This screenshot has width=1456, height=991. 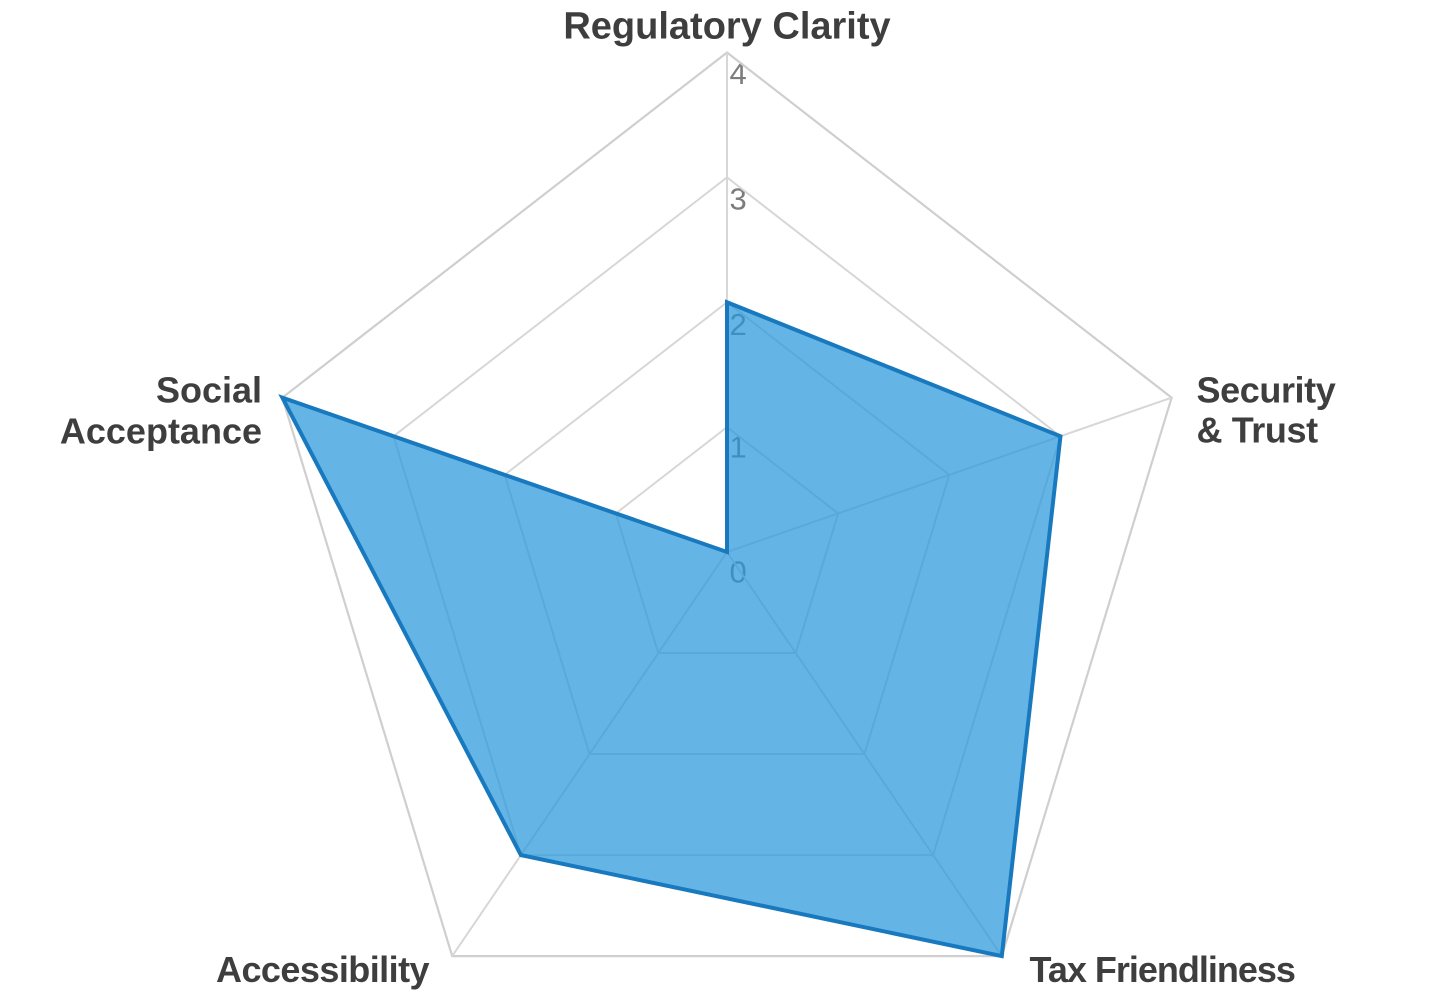 I want to click on svg-text: Accessibility, so click(x=322, y=969).